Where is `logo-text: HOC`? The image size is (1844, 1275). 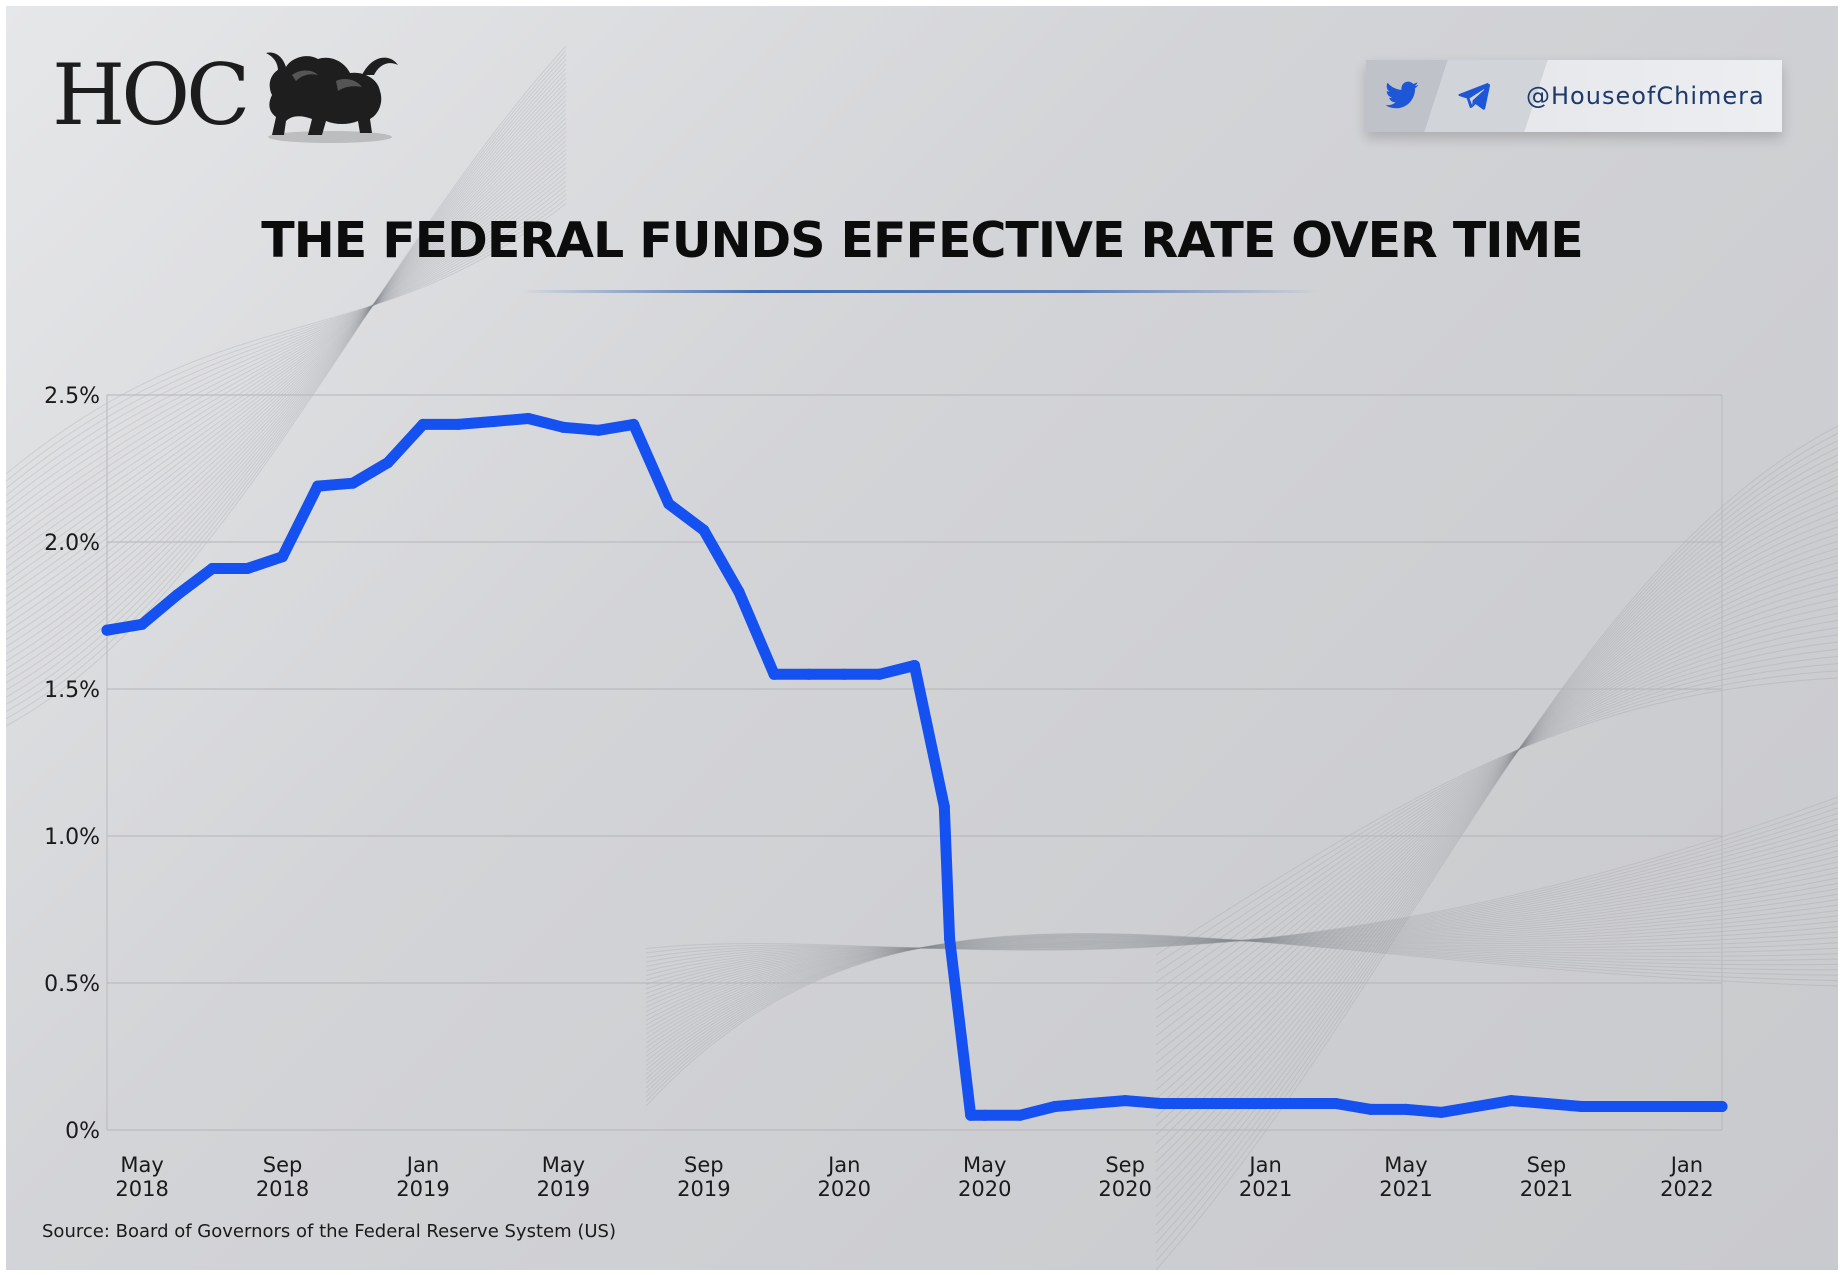
logo-text: HOC is located at coordinates (151, 95).